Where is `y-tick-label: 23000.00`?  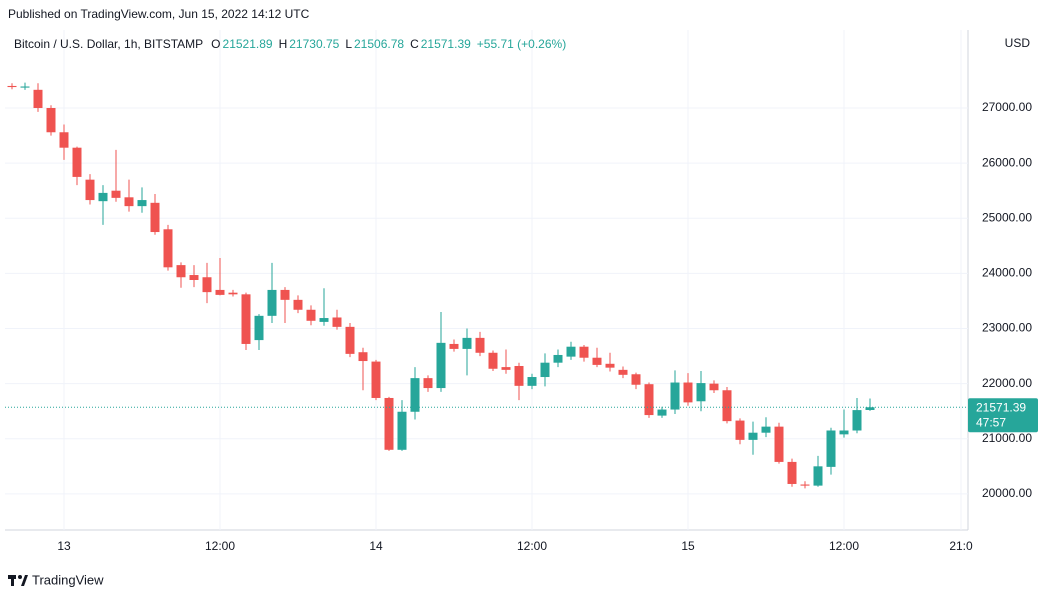 y-tick-label: 23000.00 is located at coordinates (1007, 328).